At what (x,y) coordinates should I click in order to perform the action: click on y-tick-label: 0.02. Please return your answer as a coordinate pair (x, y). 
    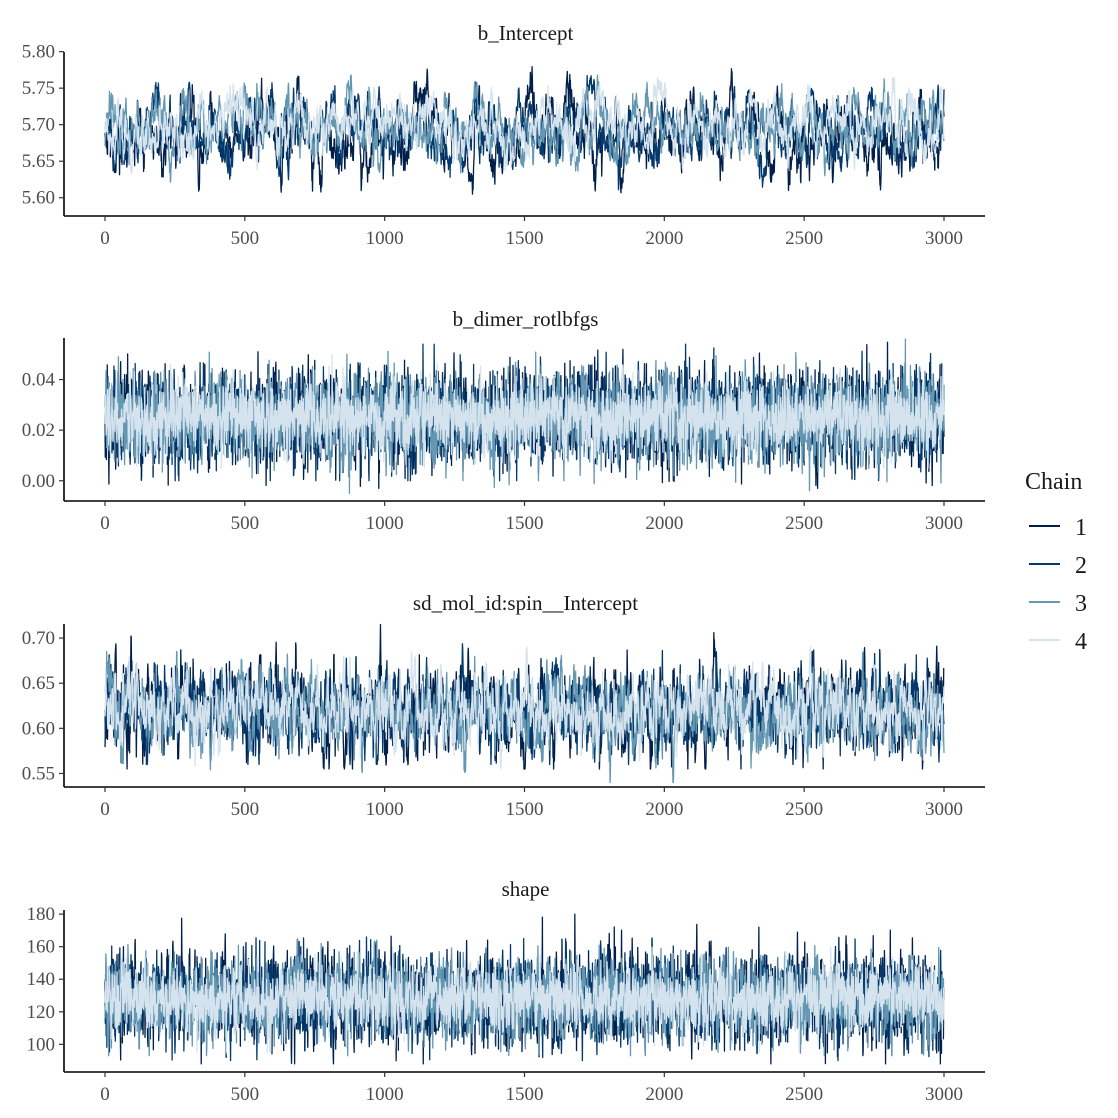
    Looking at the image, I should click on (38, 430).